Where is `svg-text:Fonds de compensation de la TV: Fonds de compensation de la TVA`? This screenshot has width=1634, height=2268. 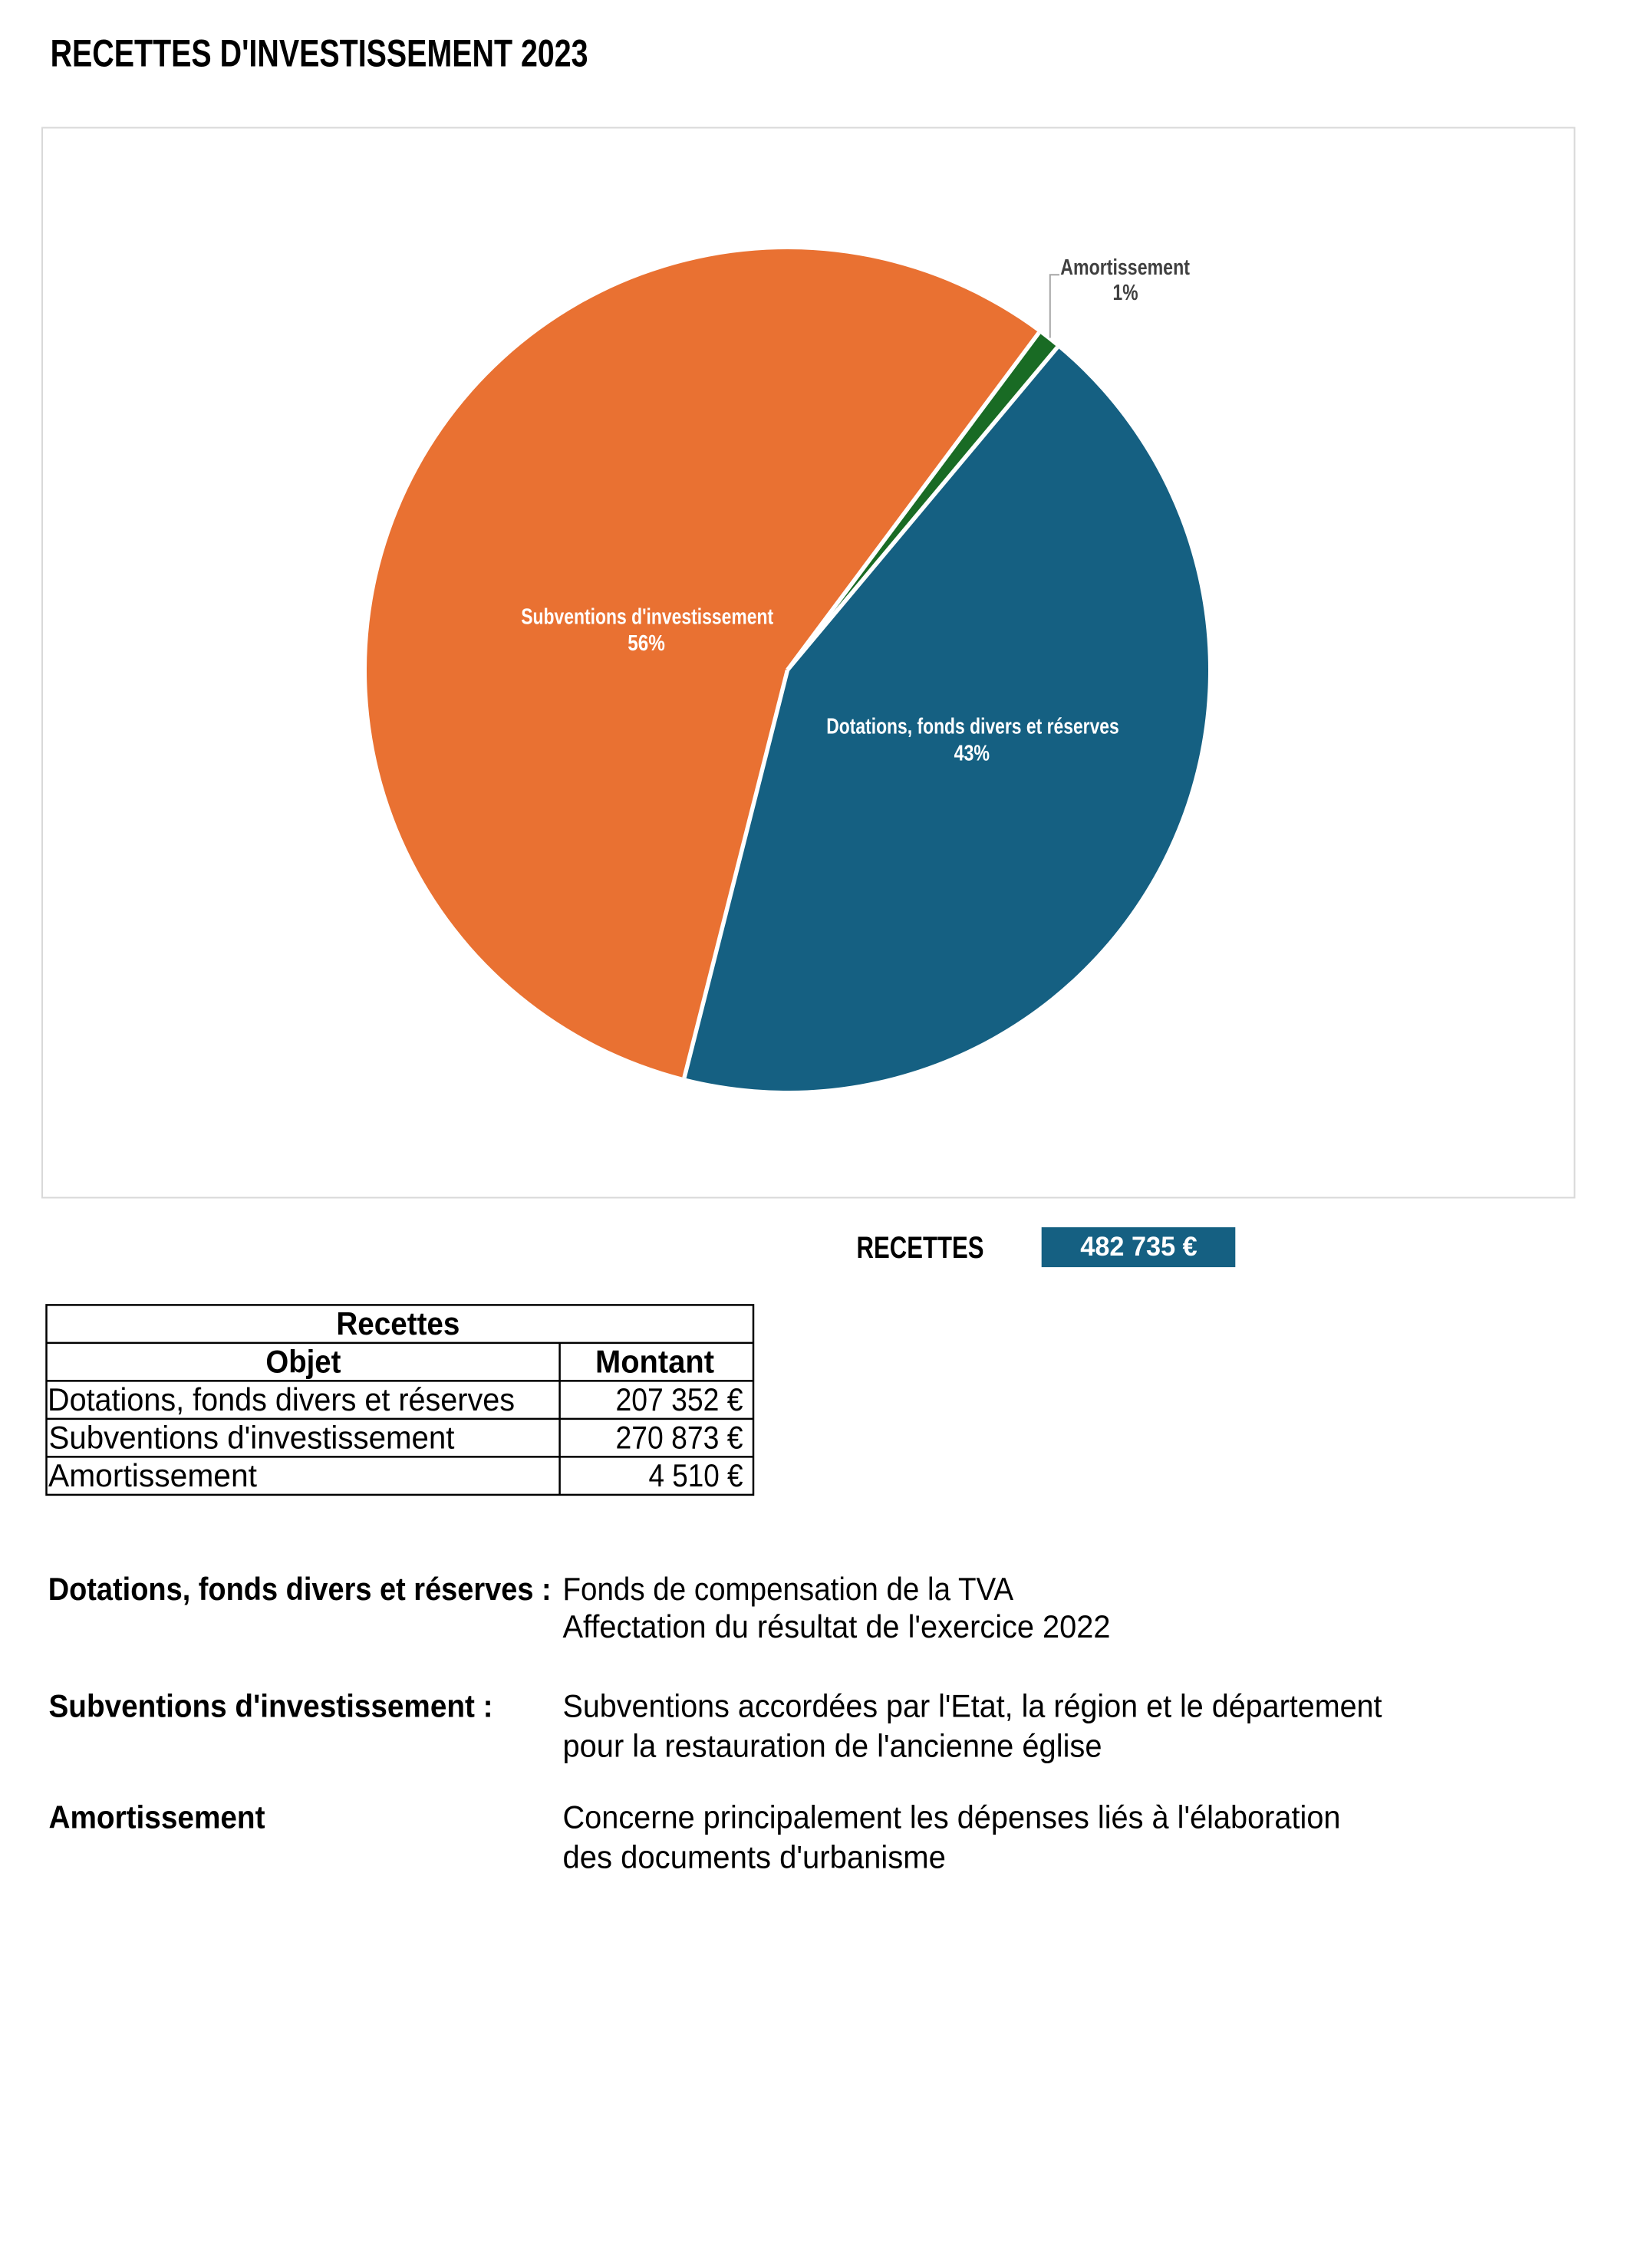
svg-text:Fonds de compensation de la TV: Fonds de compensation de la TVA is located at coordinates (788, 1589).